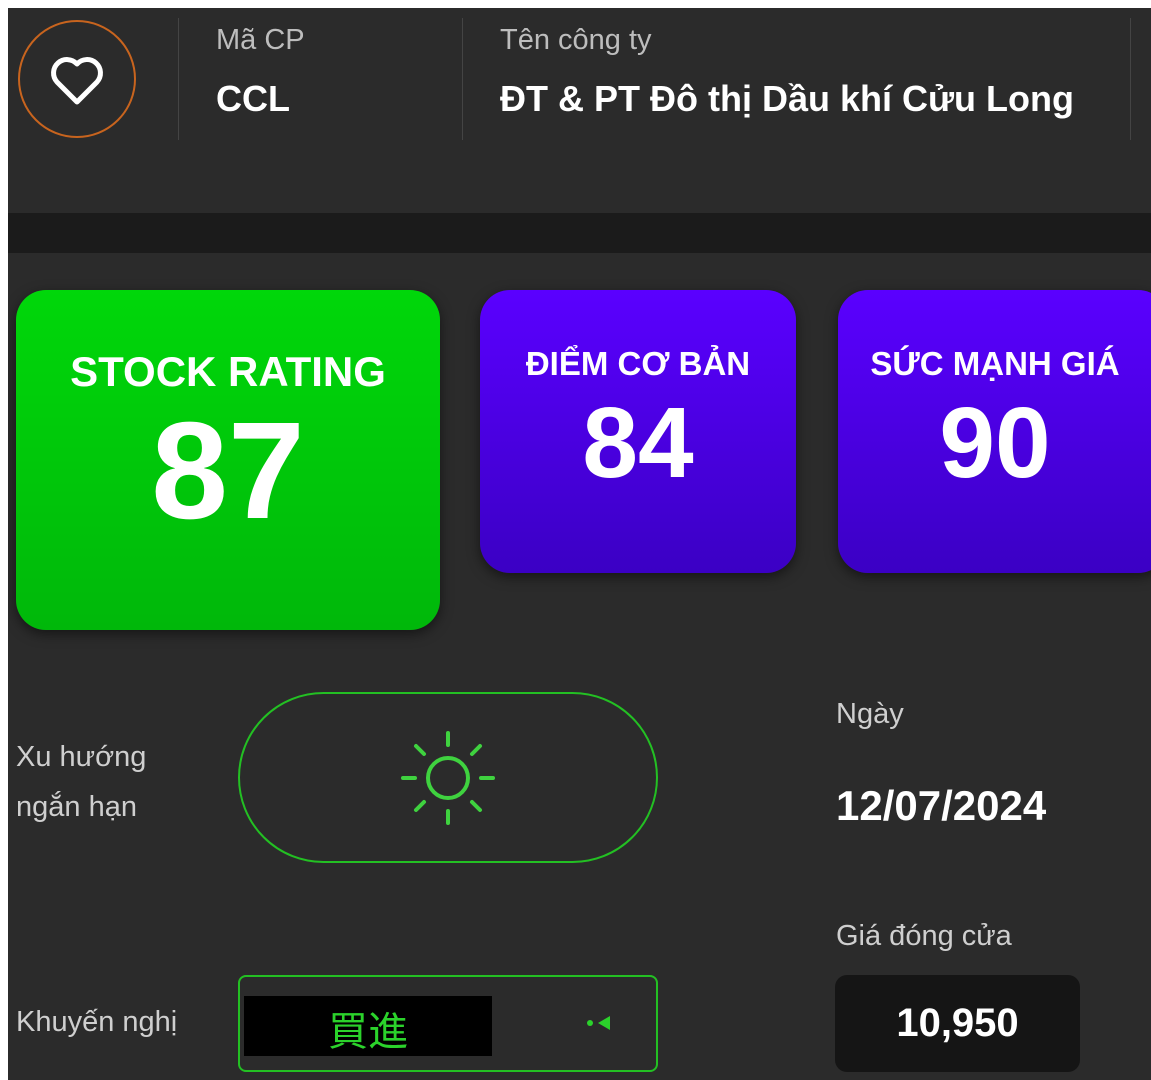 The height and width of the screenshot is (1080, 1151). What do you see at coordinates (957, 1023) in the screenshot?
I see `close-price: 10,950` at bounding box center [957, 1023].